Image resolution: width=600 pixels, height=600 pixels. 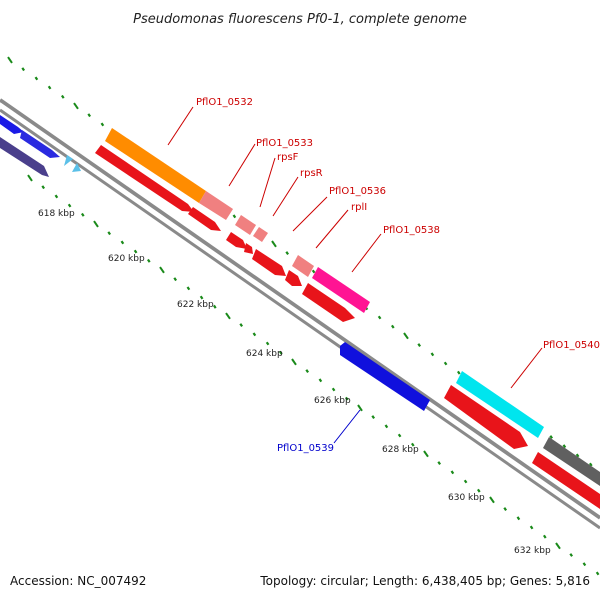 I want to click on tick-label-618: 618 kbp, so click(x=56, y=214).